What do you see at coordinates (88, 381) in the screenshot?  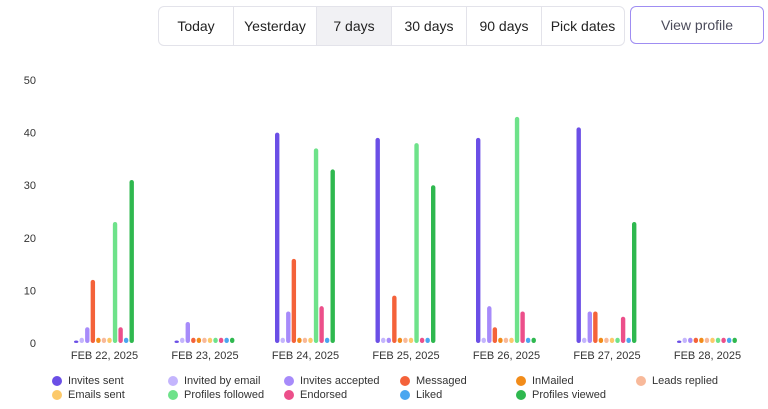 I see `legend-item: Invites sent` at bounding box center [88, 381].